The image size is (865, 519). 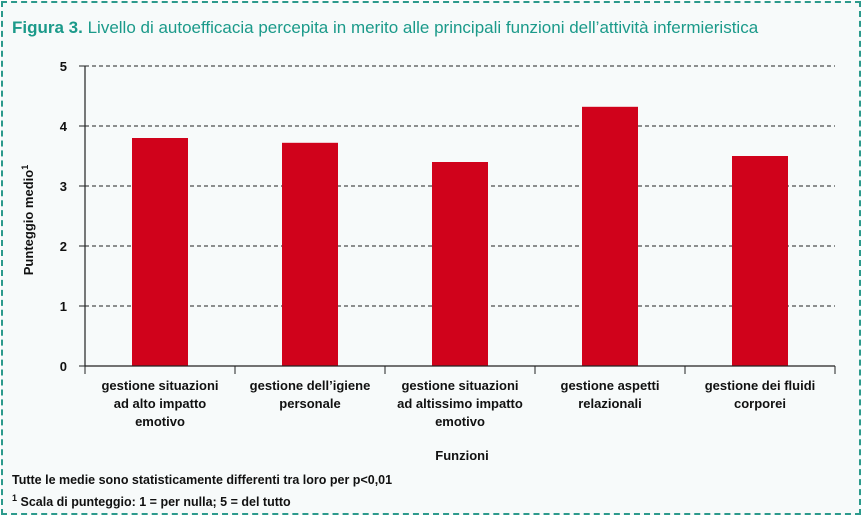 I want to click on y-tick-label: 4, so click(x=64, y=126).